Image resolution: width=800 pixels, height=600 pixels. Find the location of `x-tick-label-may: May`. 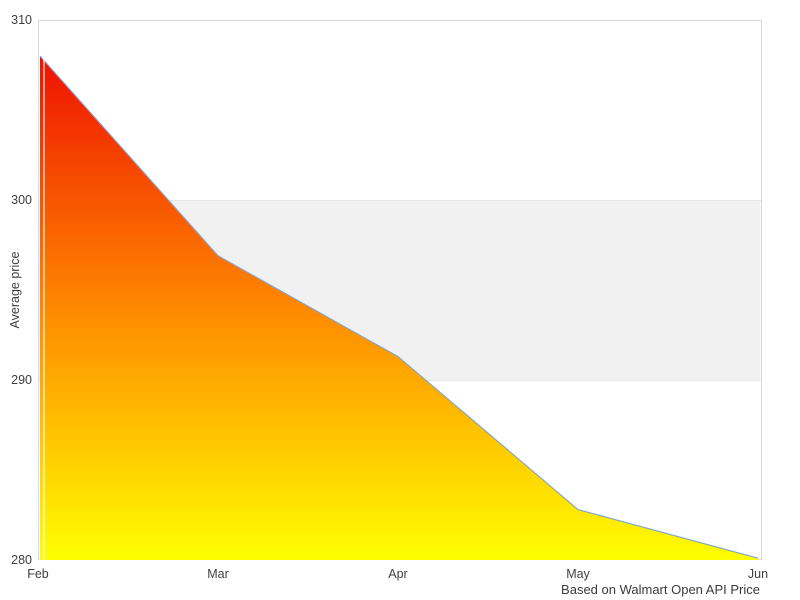

x-tick-label-may: May is located at coordinates (578, 574).